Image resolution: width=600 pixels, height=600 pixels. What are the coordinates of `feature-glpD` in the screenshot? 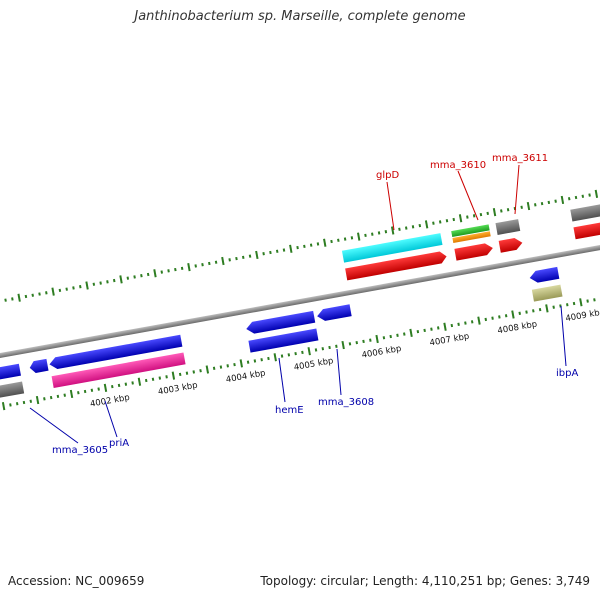 It's located at (392, 248).